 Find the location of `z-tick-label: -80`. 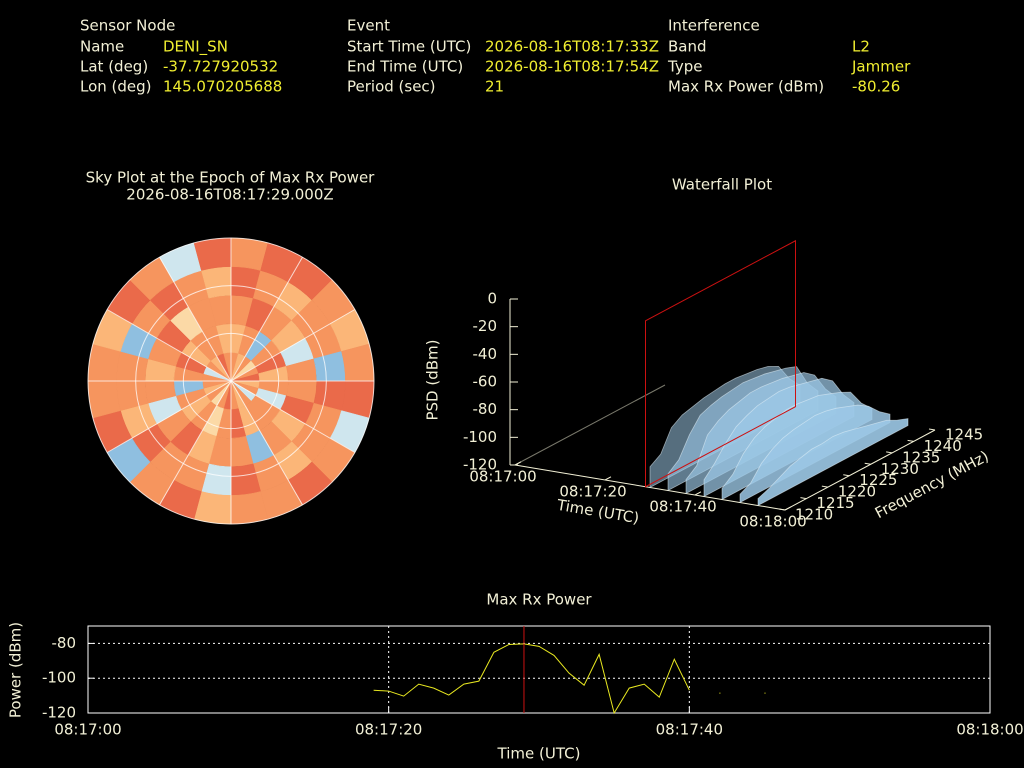

z-tick-label: -80 is located at coordinates (485, 409).